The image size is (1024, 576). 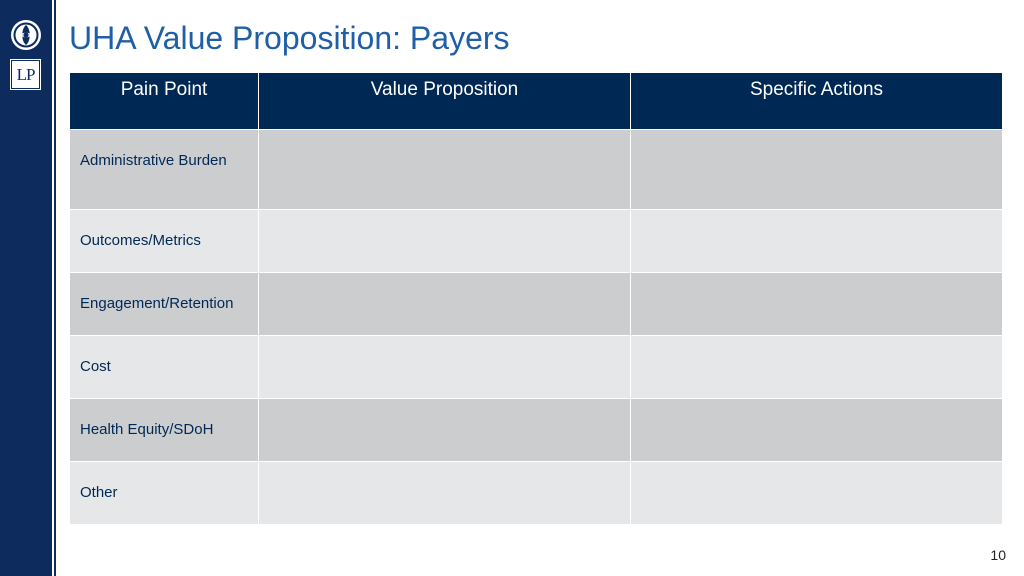 What do you see at coordinates (816, 101) in the screenshot?
I see `header-specific-actions: Specific Actions` at bounding box center [816, 101].